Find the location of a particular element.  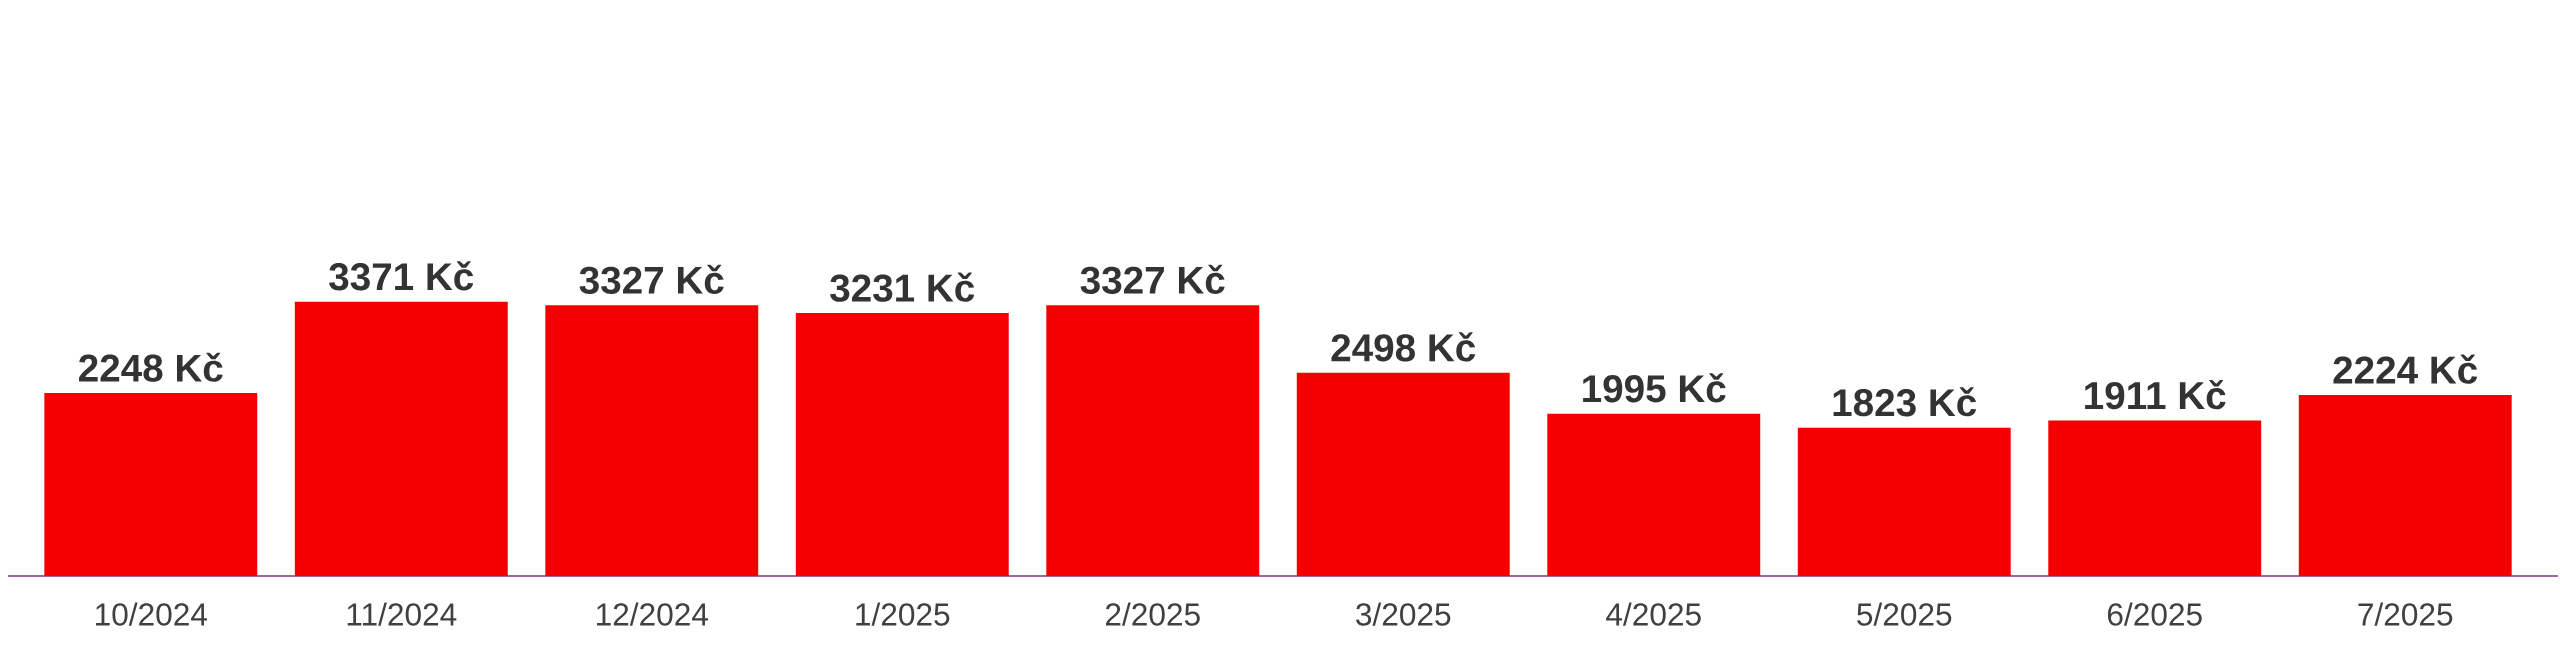

x-tick-label: 3/2025 is located at coordinates (1403, 614).